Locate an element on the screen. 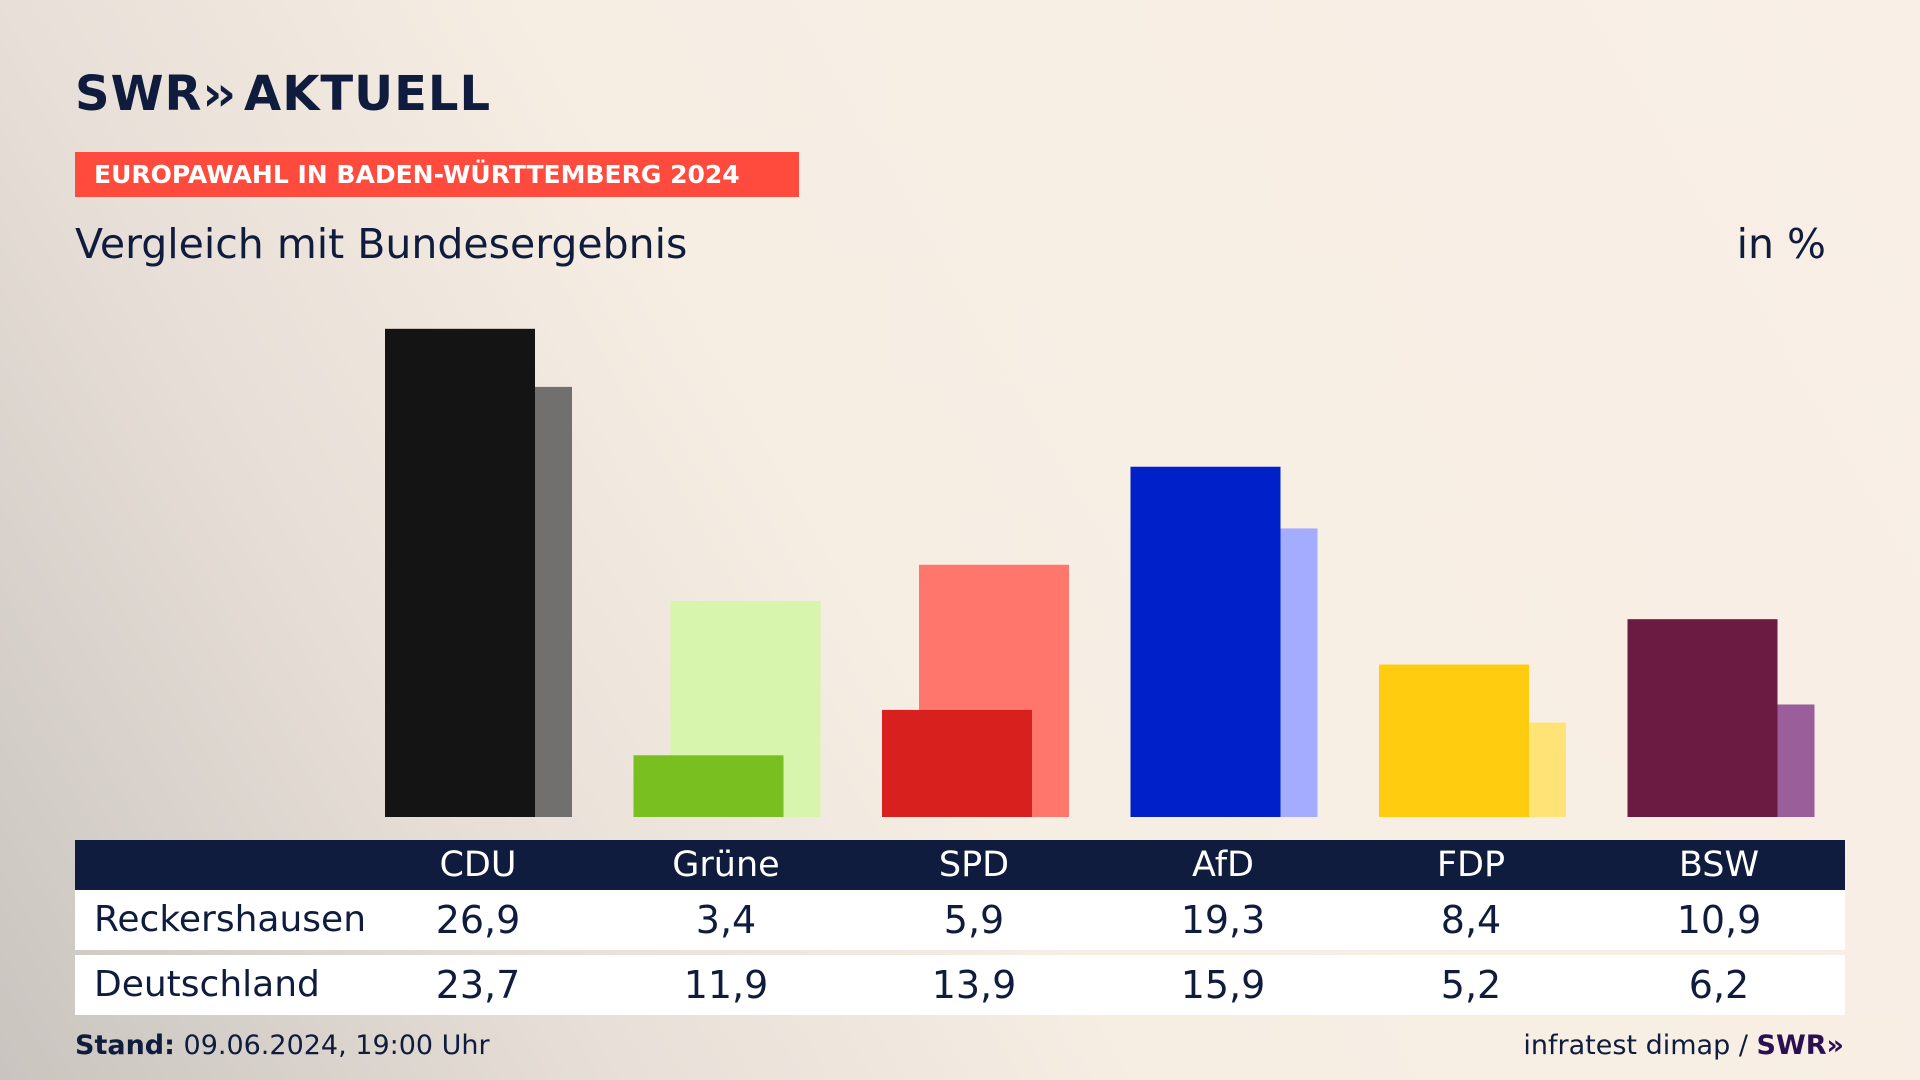 The width and height of the screenshot is (1920, 1080). bar-cdu-reckershausen is located at coordinates (460, 572).